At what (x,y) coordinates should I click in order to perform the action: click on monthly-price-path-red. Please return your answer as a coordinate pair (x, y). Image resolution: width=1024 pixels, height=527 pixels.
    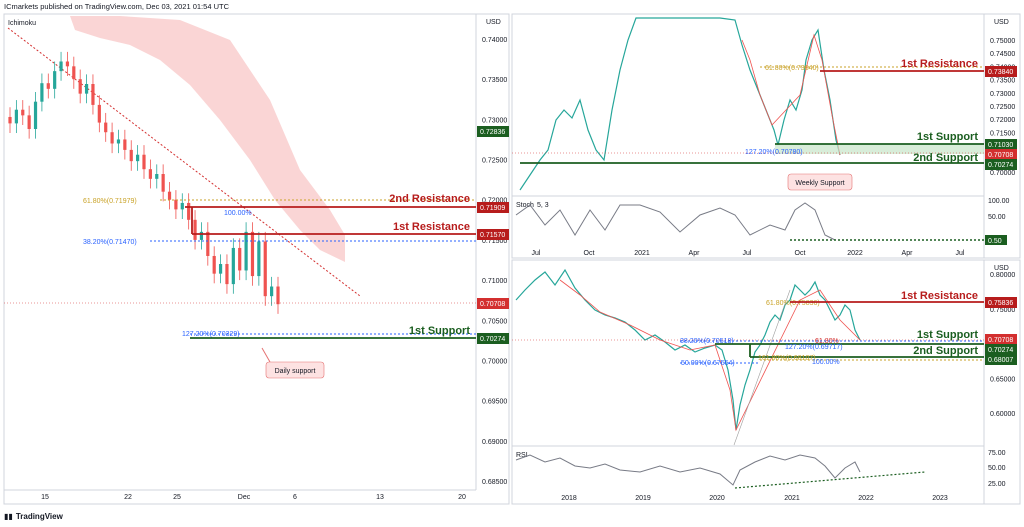
    Looking at the image, I should click on (710, 355).